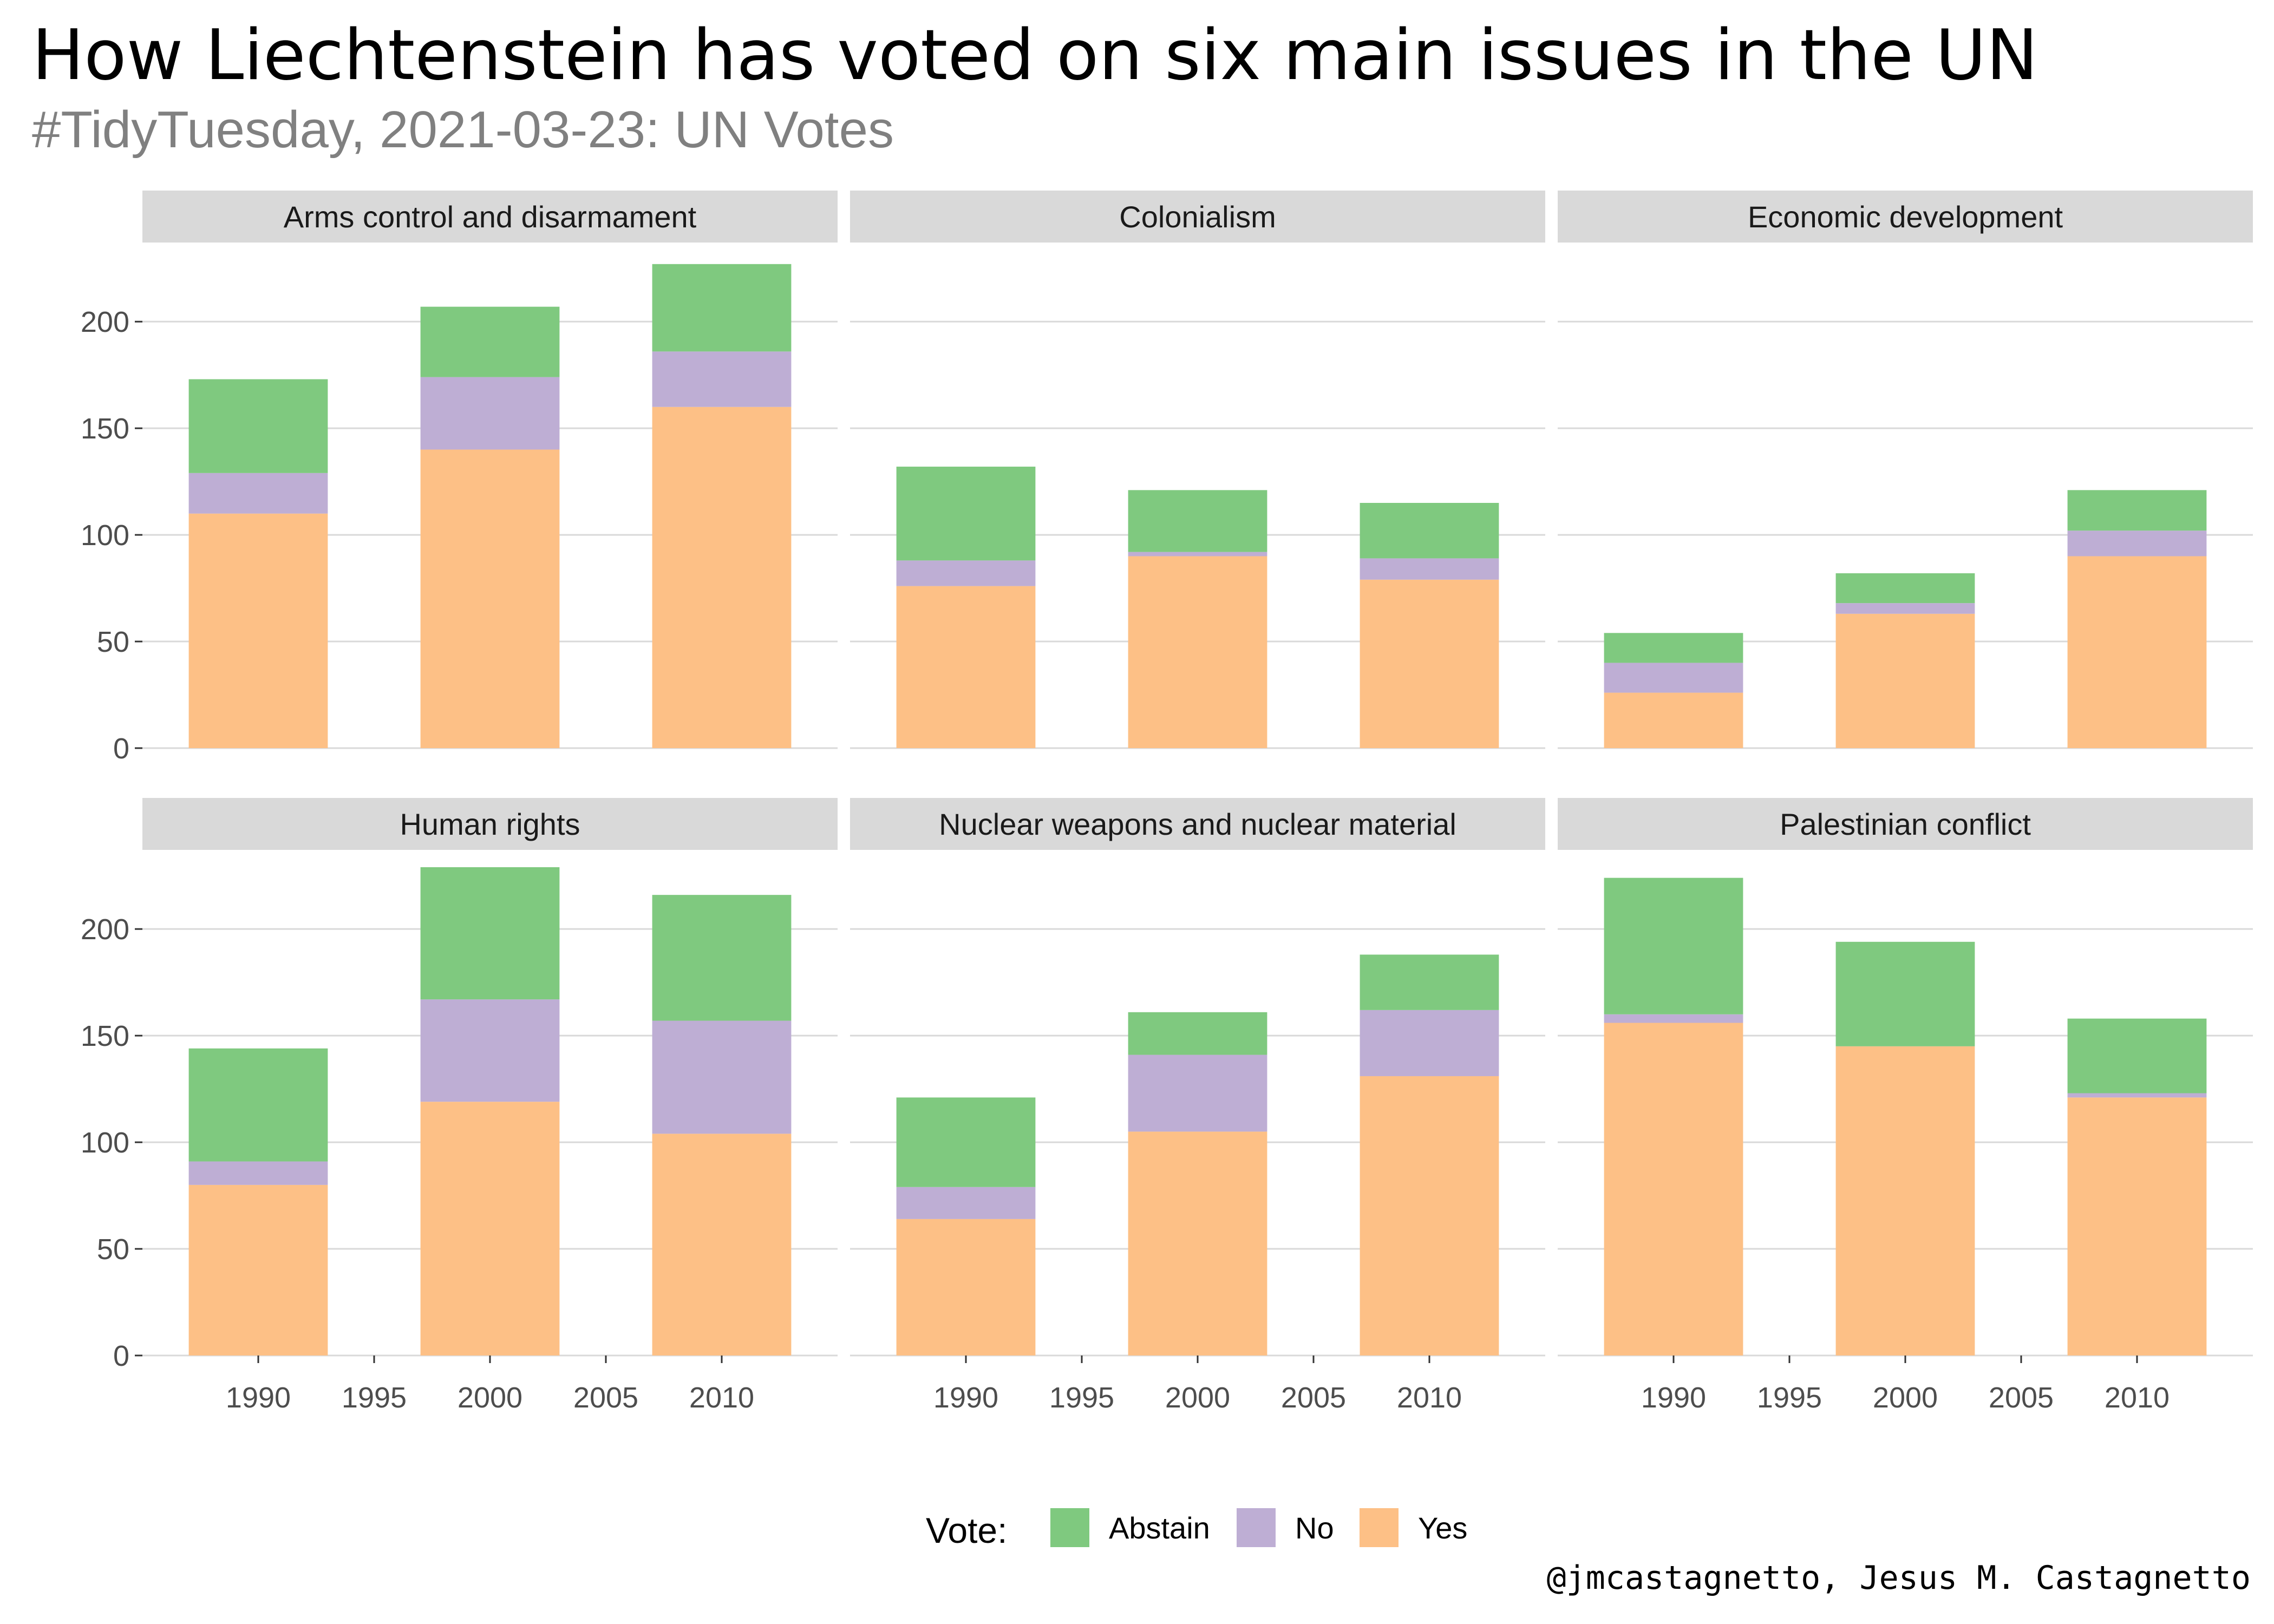 The width and height of the screenshot is (2274, 1624). I want to click on facet-title: Colonialism, so click(1198, 217).